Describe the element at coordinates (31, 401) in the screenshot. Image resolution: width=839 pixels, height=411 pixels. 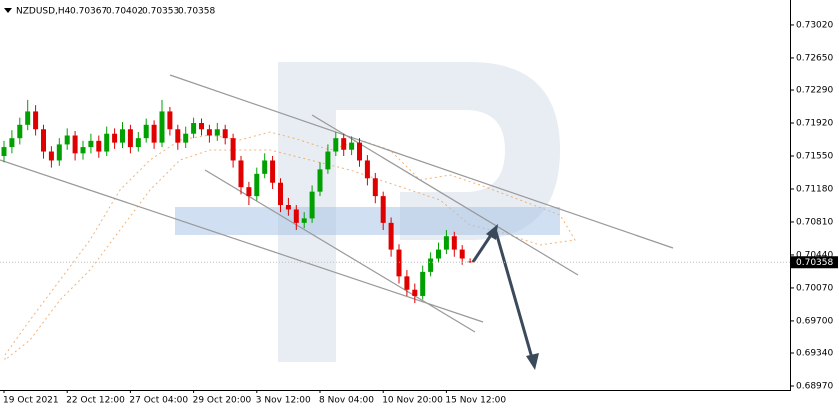
I see `x-tick-label: 19 Oct 2021` at that location.